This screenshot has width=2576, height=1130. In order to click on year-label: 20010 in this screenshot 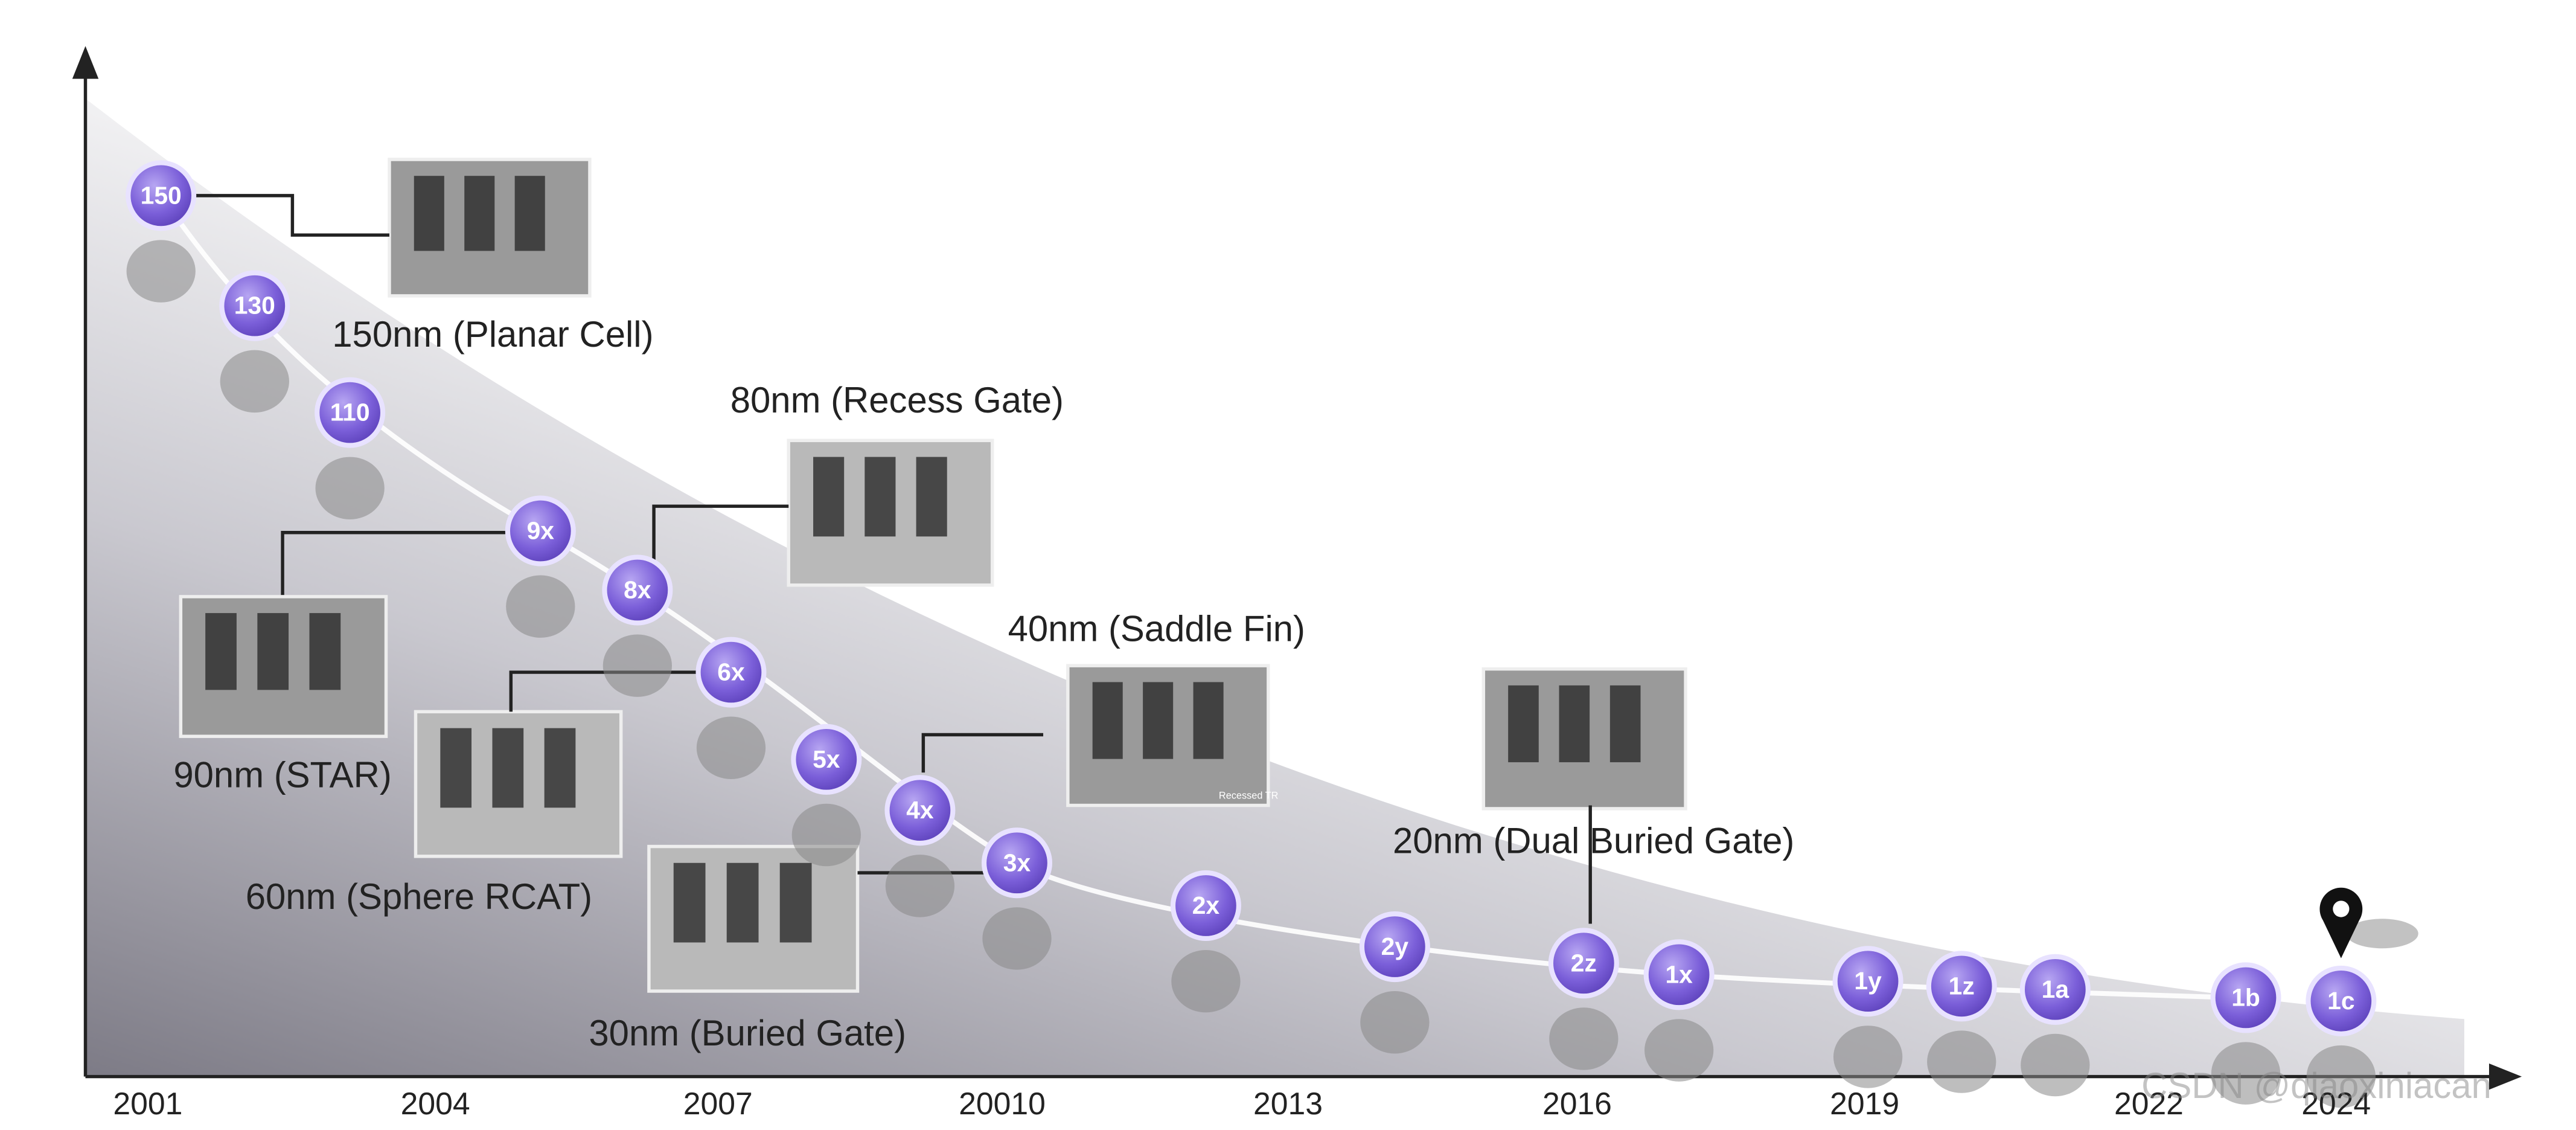, I will do `click(1003, 1104)`.